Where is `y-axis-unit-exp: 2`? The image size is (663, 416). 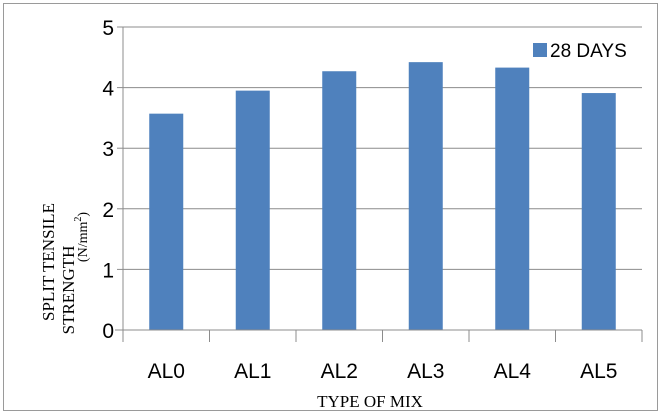
y-axis-unit-exp: 2 is located at coordinates (78, 219).